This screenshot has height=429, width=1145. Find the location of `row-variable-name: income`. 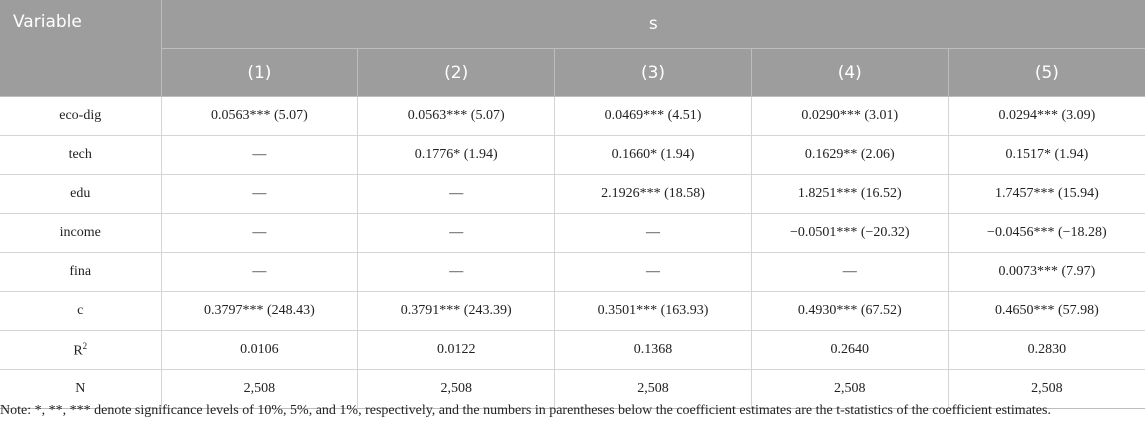

row-variable-name: income is located at coordinates (81, 233).